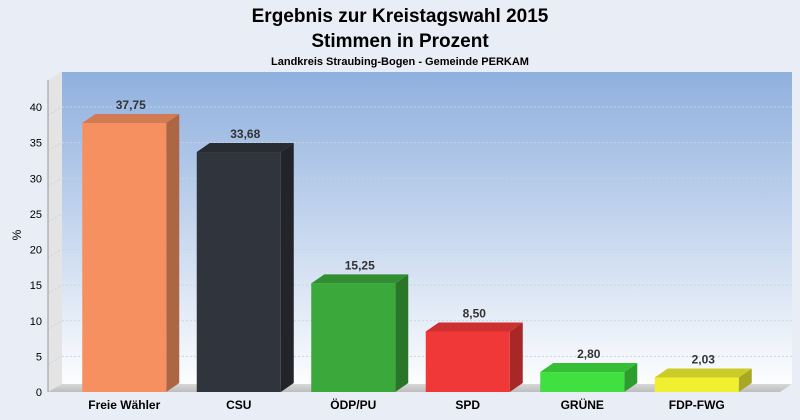  What do you see at coordinates (697, 405) in the screenshot?
I see `category-label: FDP-FWG` at bounding box center [697, 405].